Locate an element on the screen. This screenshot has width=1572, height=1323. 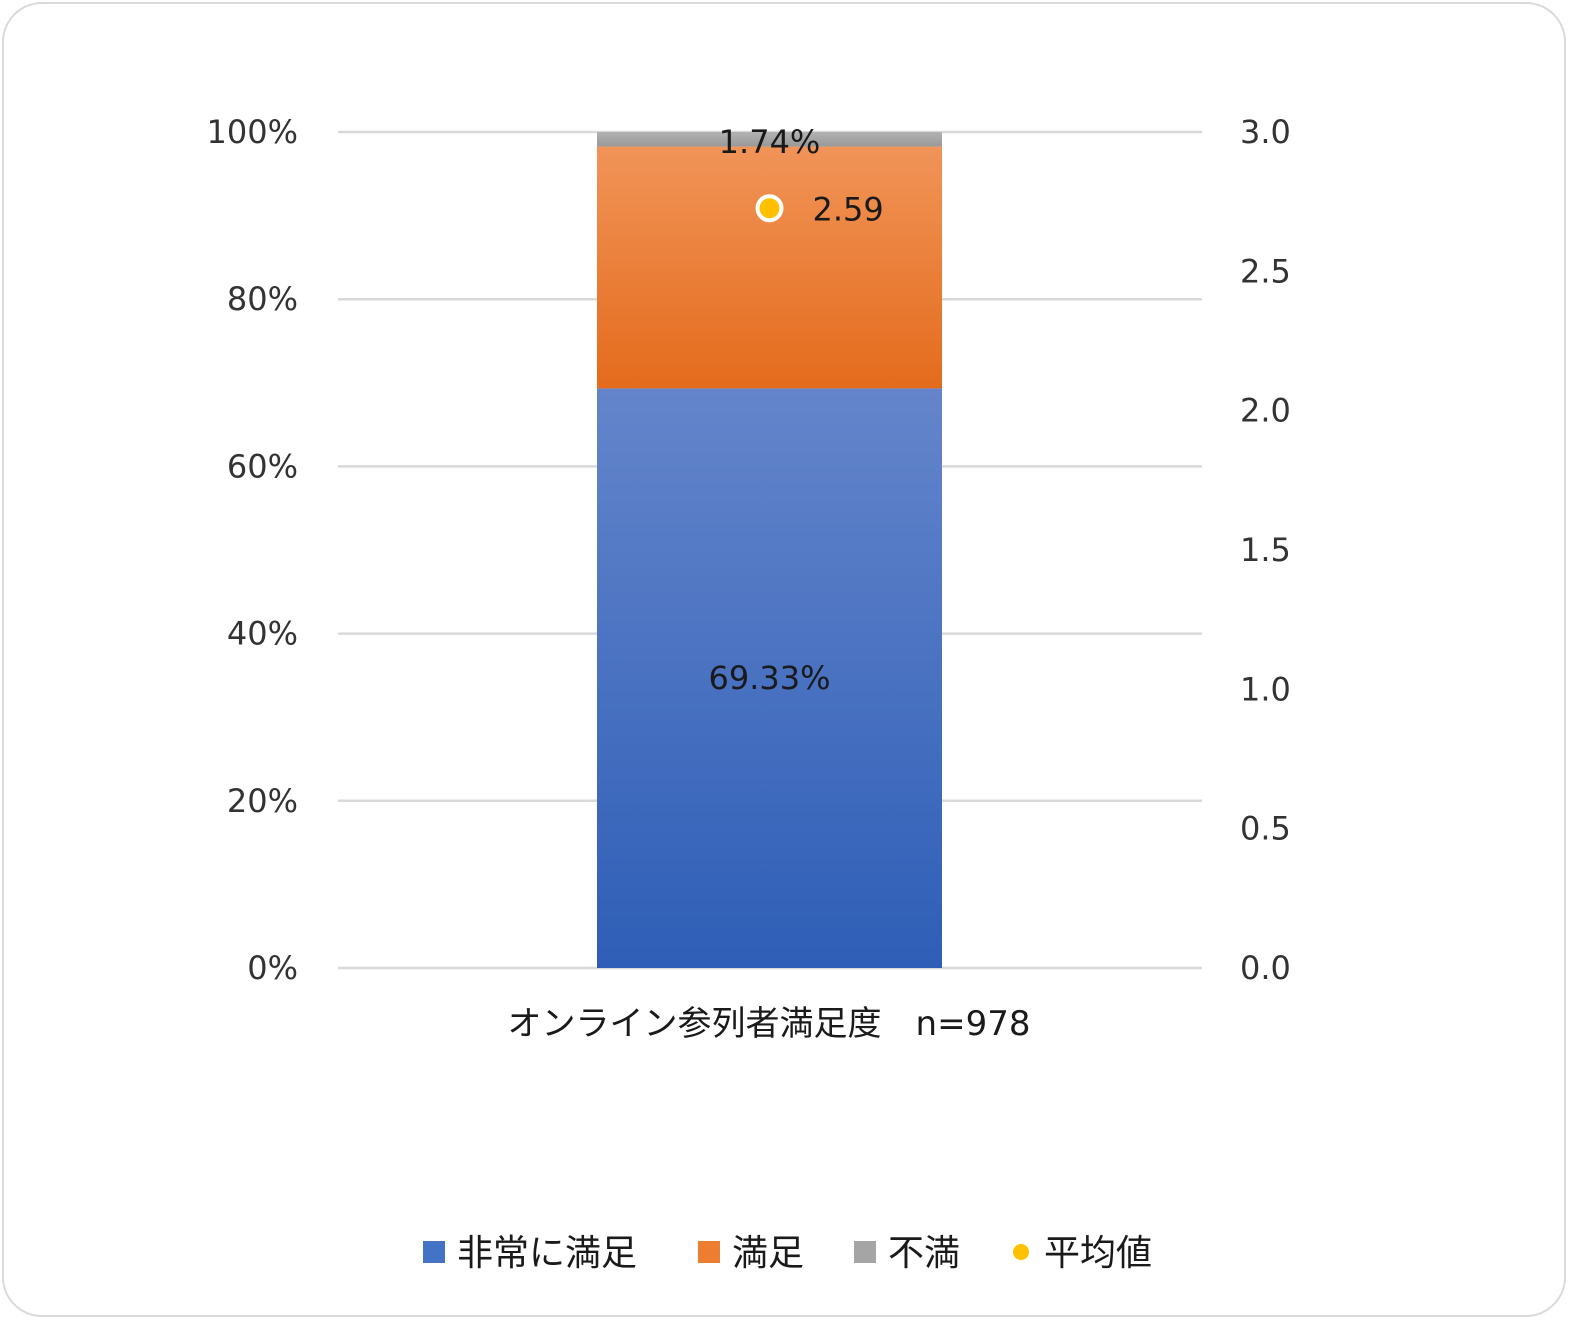
y2-tick-label: 3.0 is located at coordinates (1265, 132).